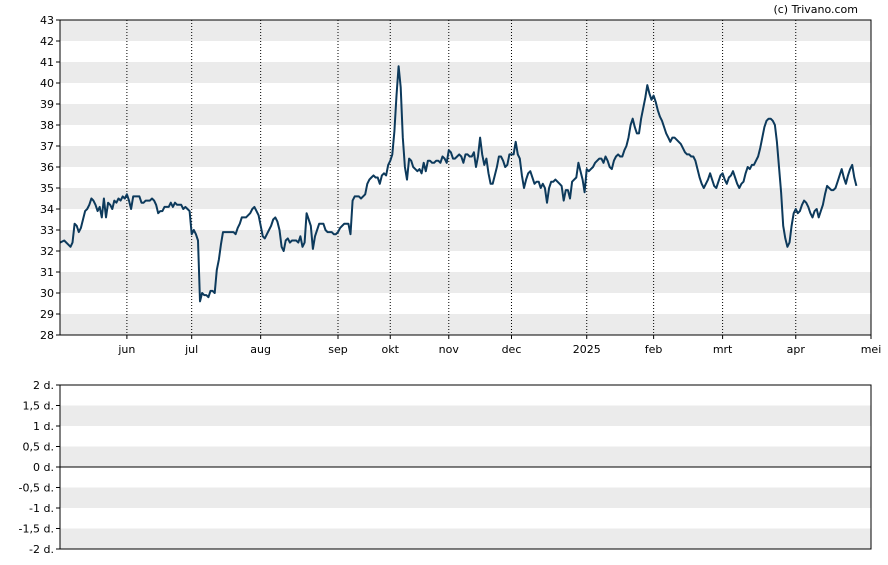 This screenshot has width=888, height=565. Describe the element at coordinates (47, 41) in the screenshot. I see `main-y-tick-label: 42` at that location.